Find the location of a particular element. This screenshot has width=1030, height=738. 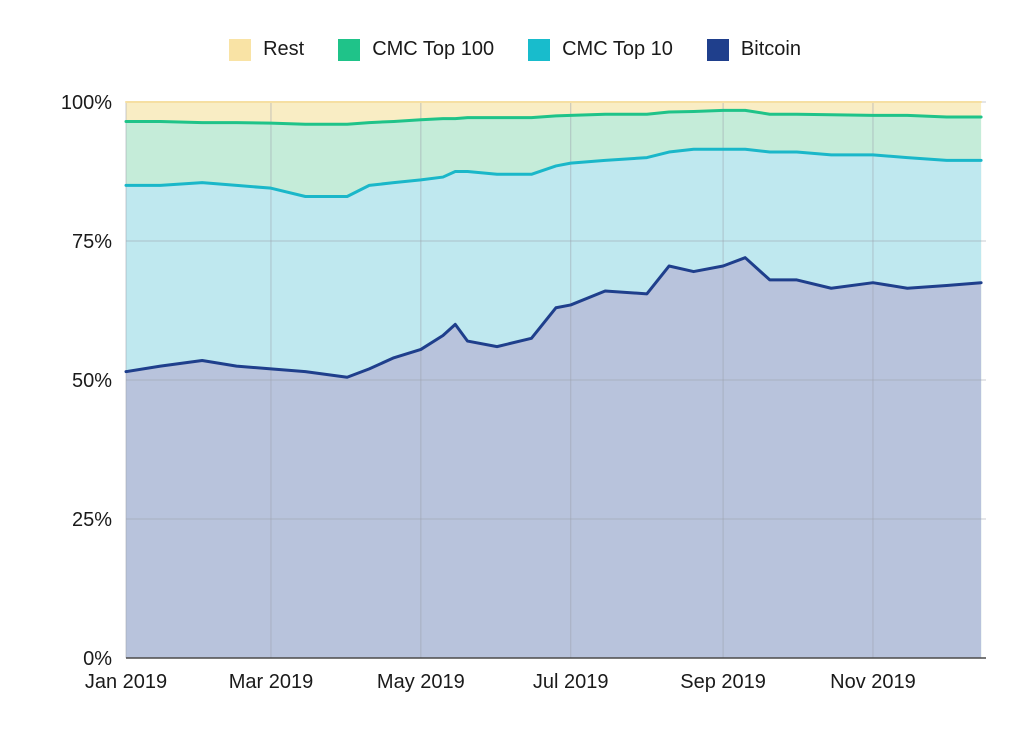

x-tick-label: Sep 2019 is located at coordinates (723, 682).